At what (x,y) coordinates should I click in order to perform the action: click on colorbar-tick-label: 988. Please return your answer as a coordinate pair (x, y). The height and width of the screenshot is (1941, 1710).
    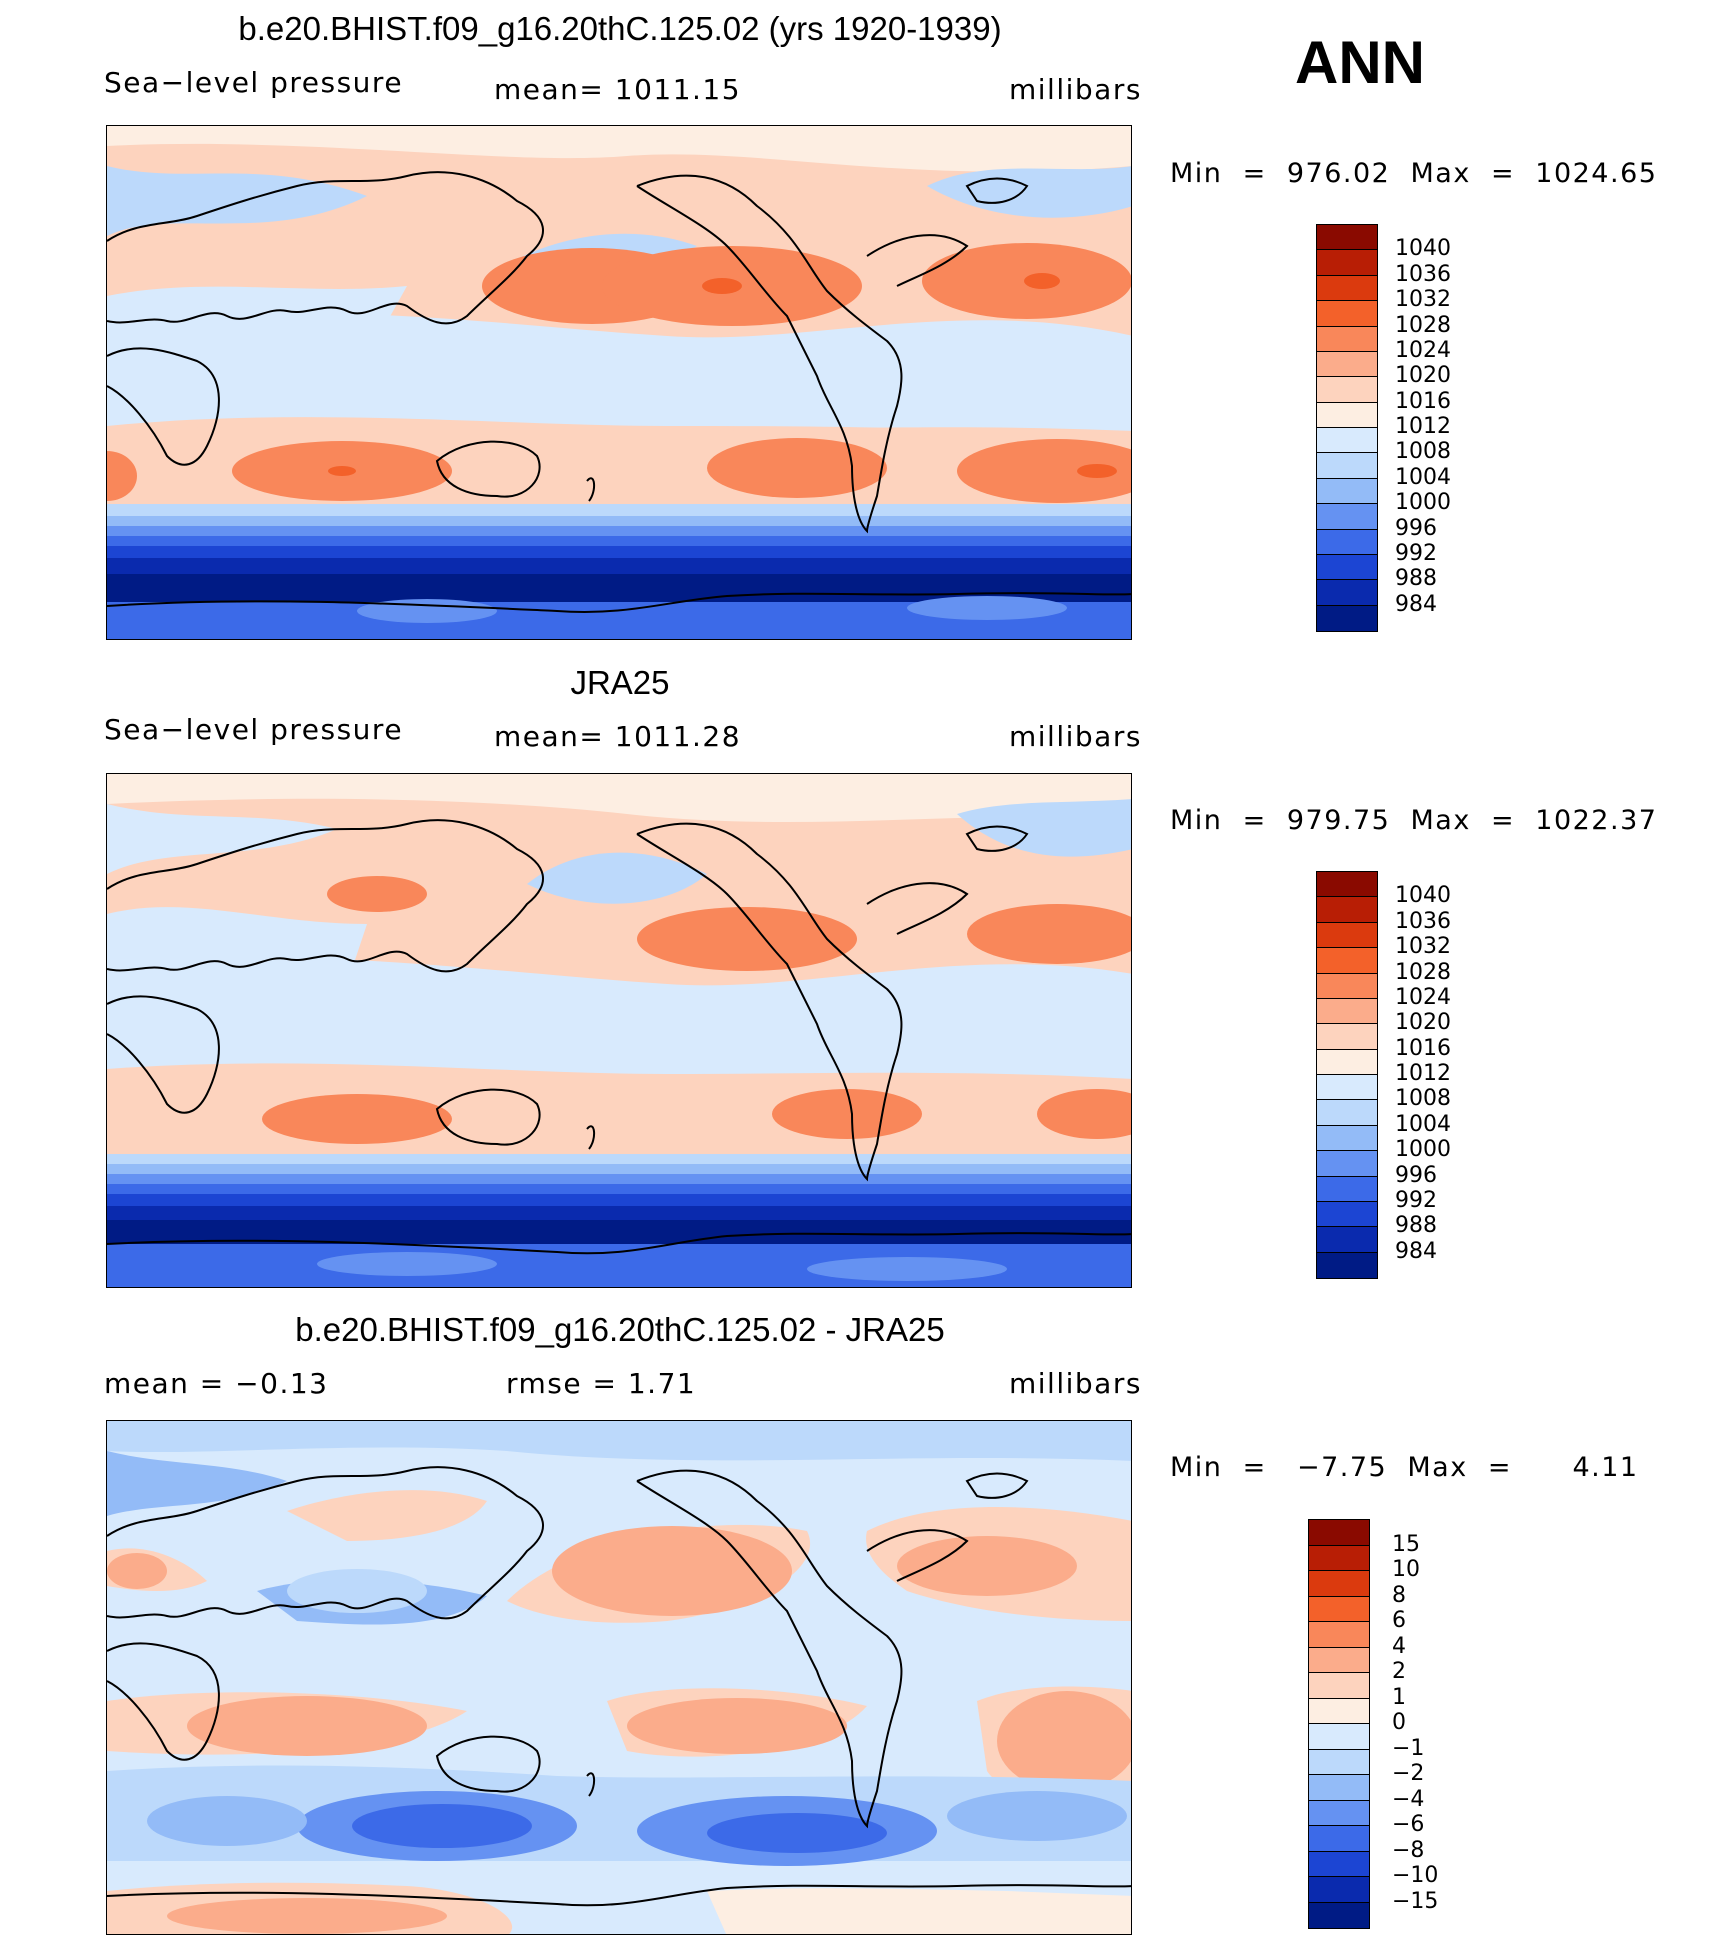
    Looking at the image, I should click on (1416, 579).